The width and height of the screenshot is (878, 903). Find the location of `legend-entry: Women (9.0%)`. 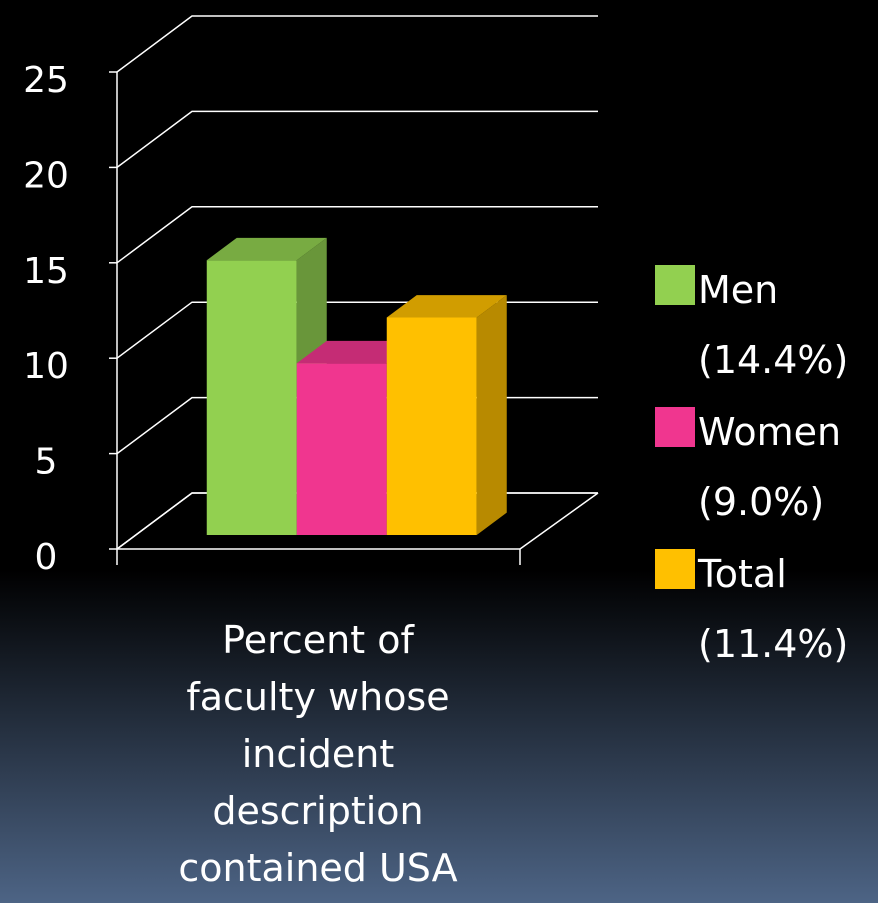

legend-entry: Women (9.0%) is located at coordinates (765, 468).